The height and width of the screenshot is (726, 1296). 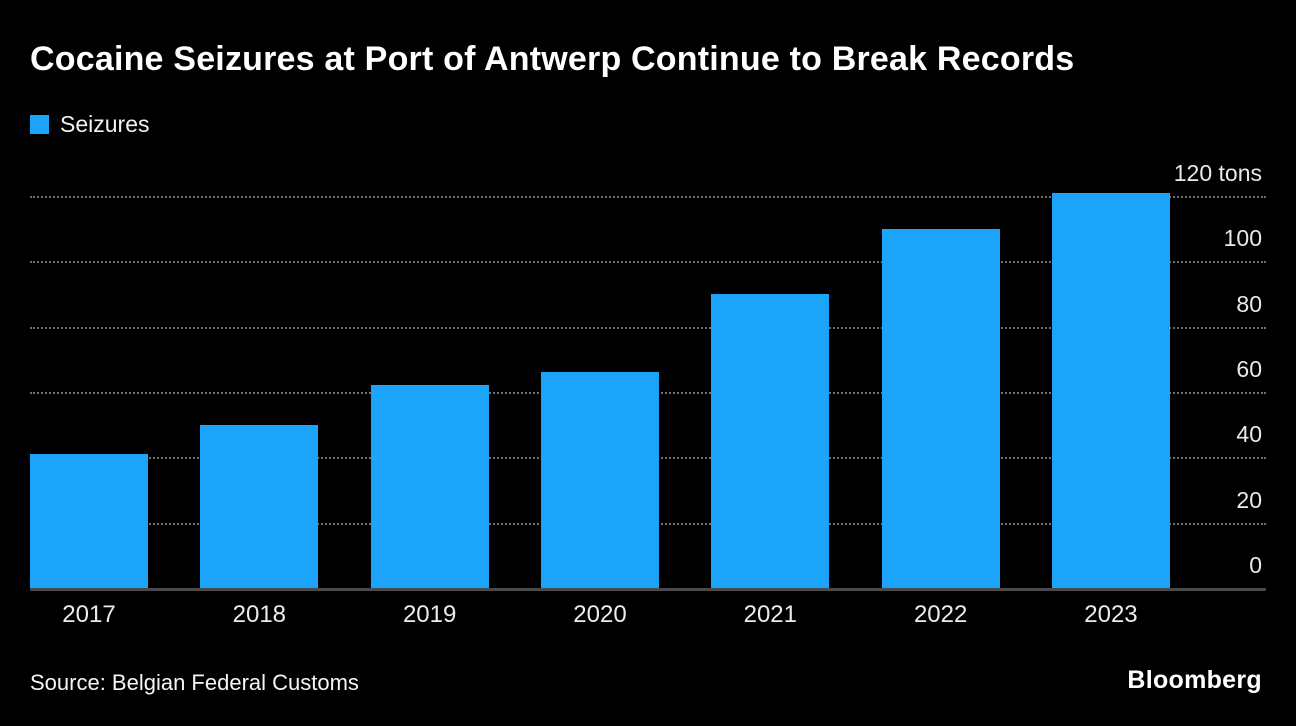 I want to click on bloomberg-logo: Bloomberg, so click(x=1194, y=680).